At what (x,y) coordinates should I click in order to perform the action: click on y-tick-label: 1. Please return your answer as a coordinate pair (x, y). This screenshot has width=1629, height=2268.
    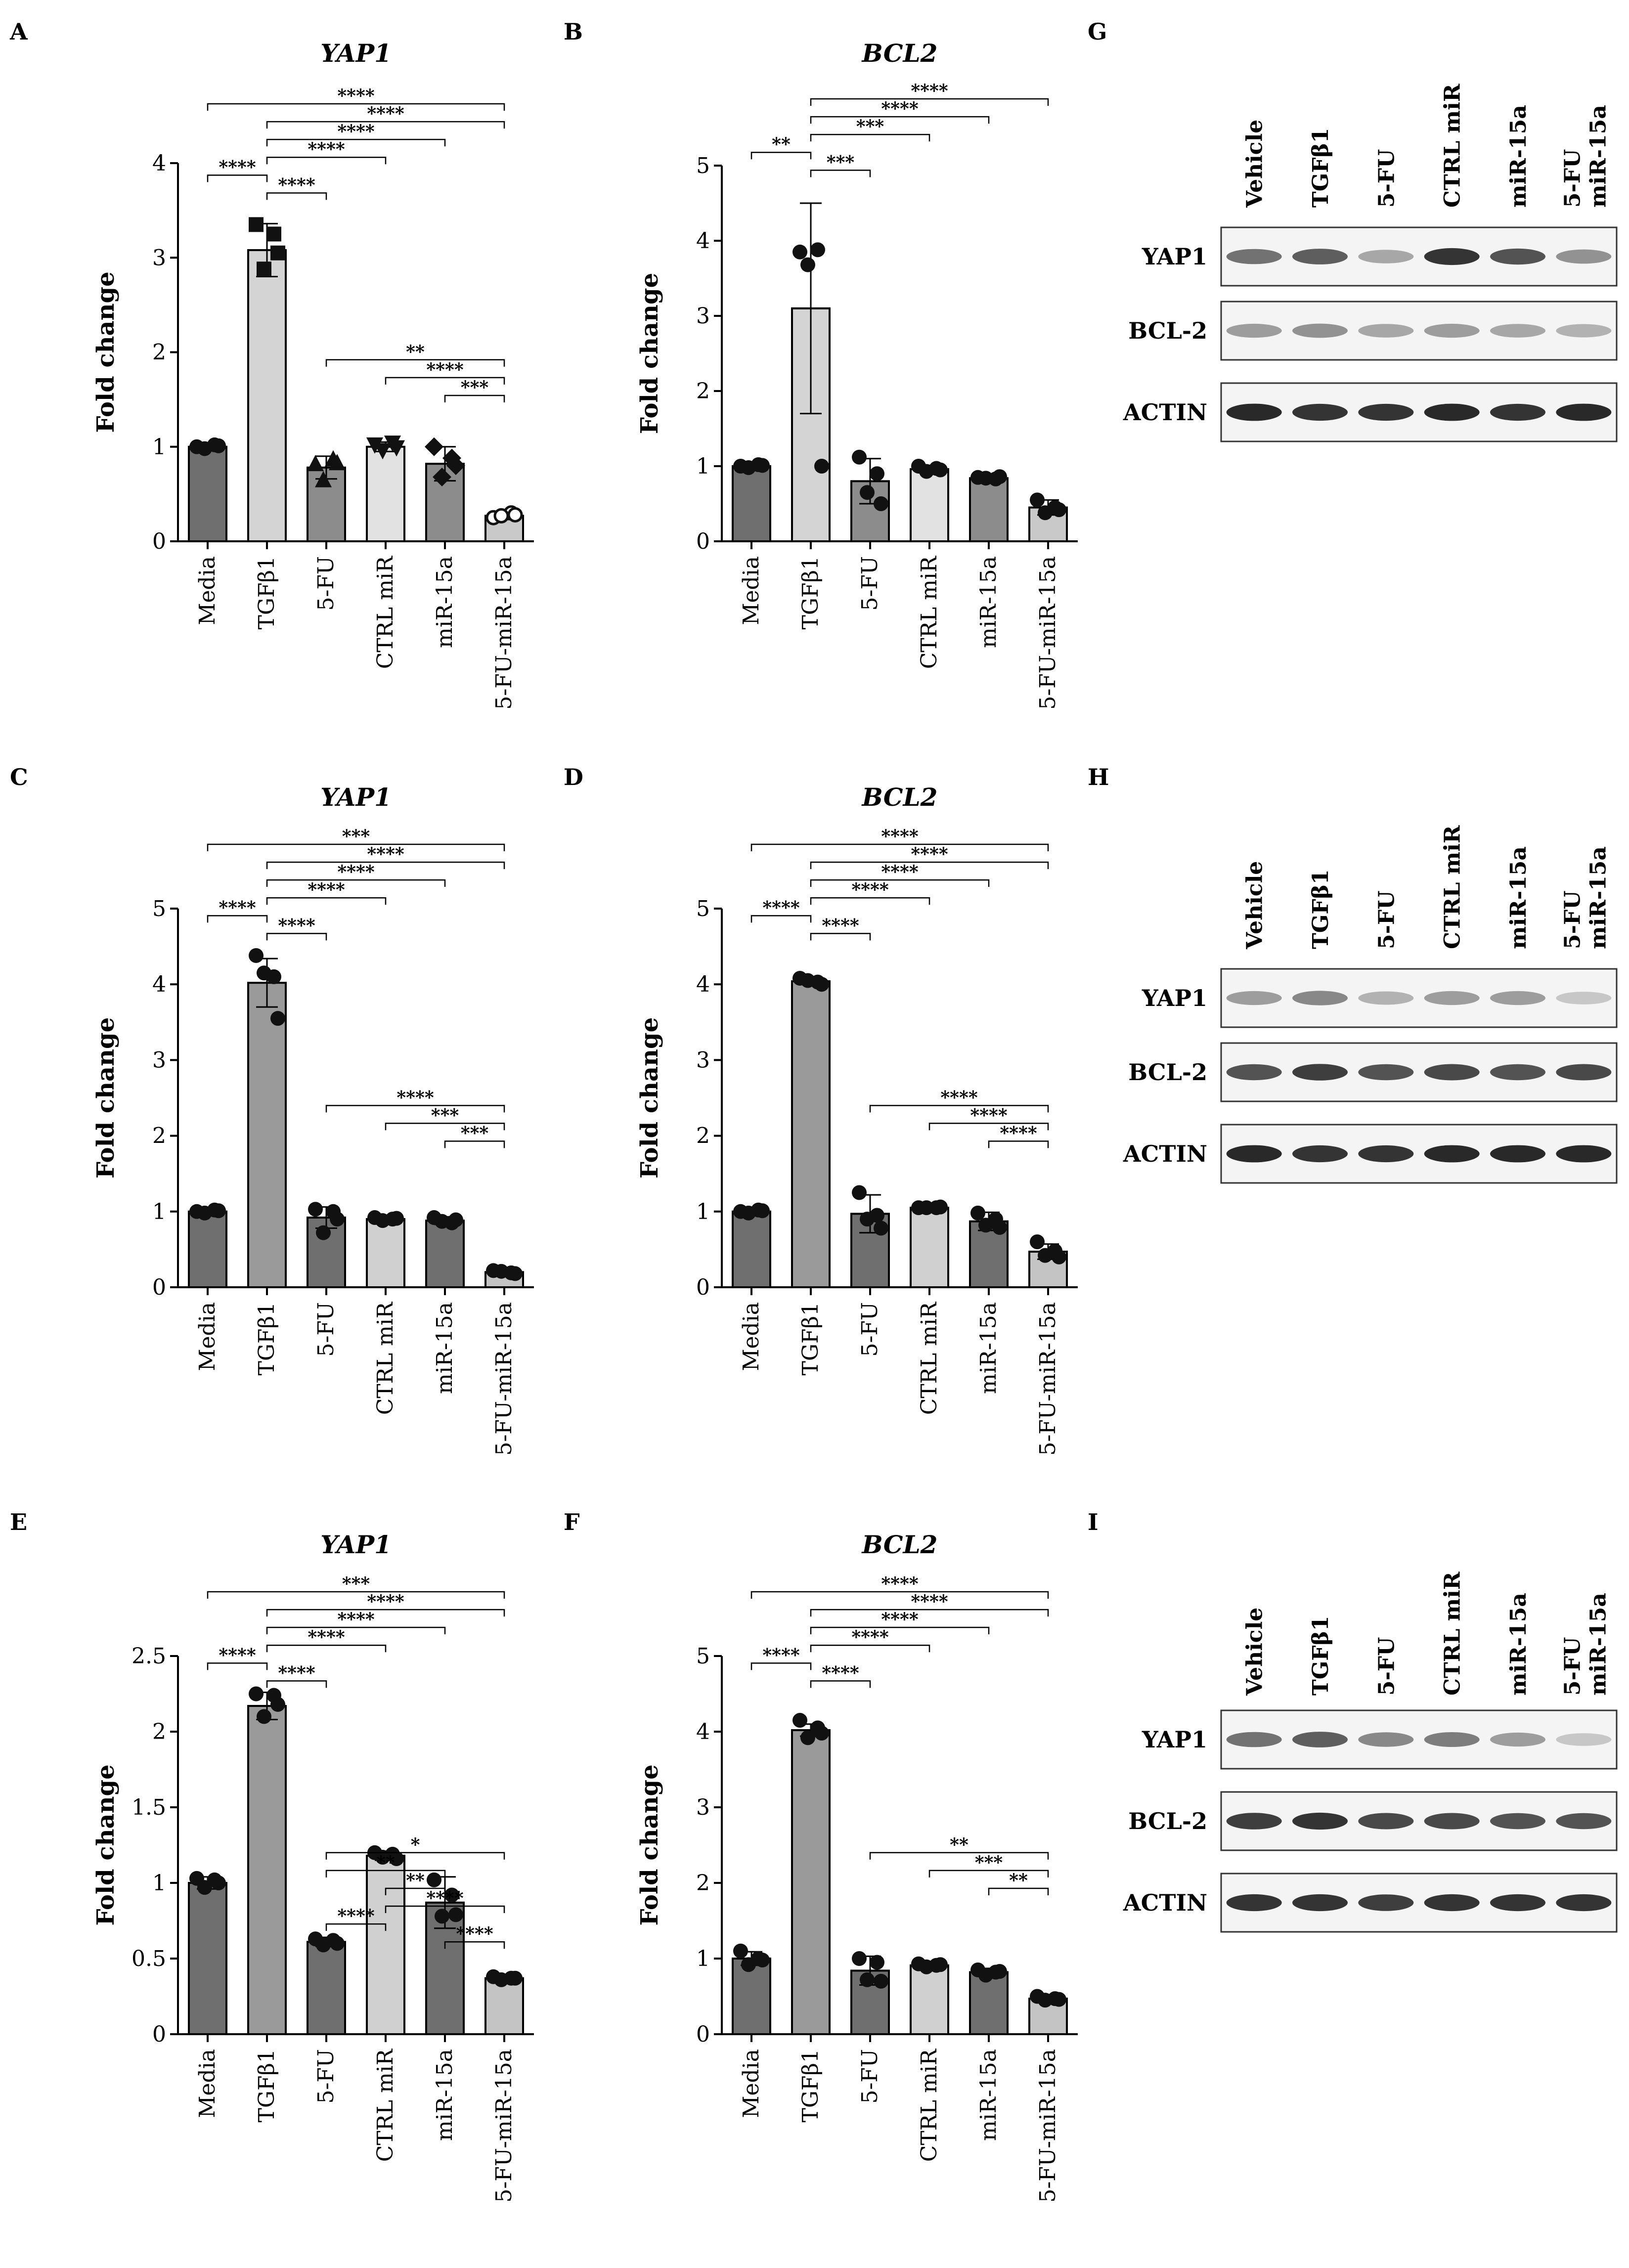
    Looking at the image, I should click on (703, 1959).